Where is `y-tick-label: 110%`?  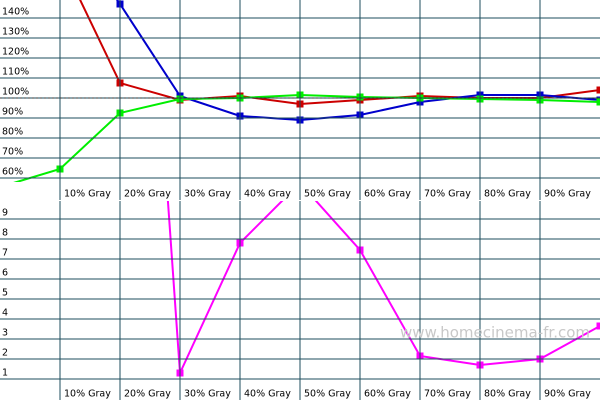
y-tick-label: 110% is located at coordinates (15, 72).